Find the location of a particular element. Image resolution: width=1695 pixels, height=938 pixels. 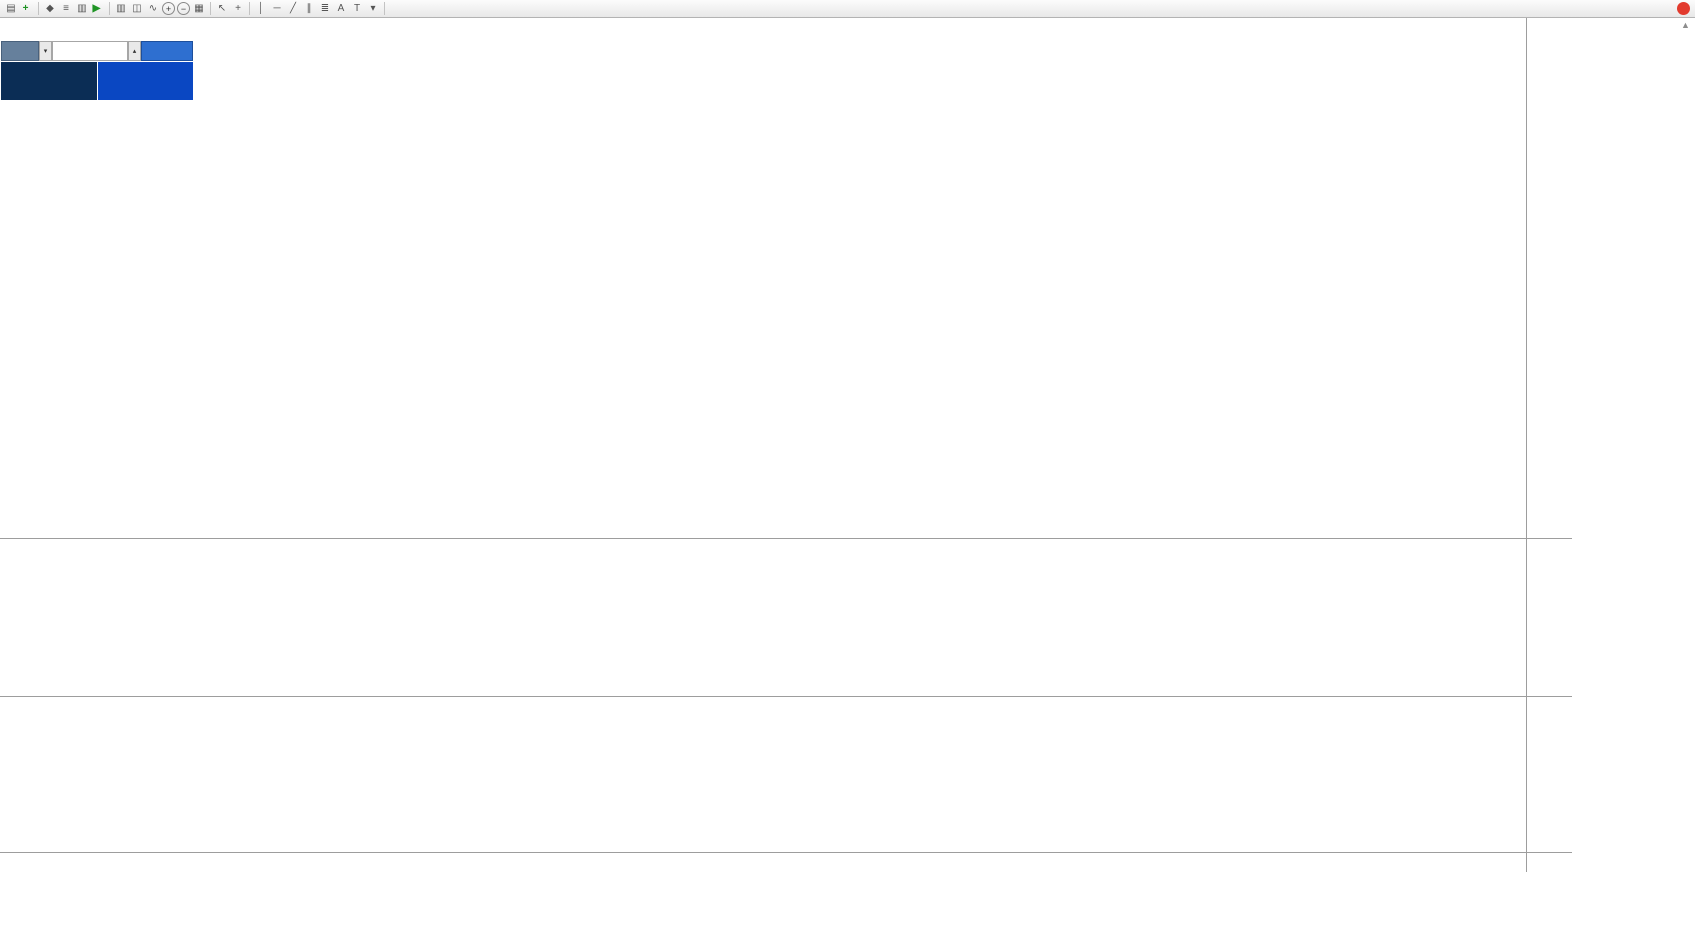

cursor-icon: ↖ is located at coordinates (222, 8).